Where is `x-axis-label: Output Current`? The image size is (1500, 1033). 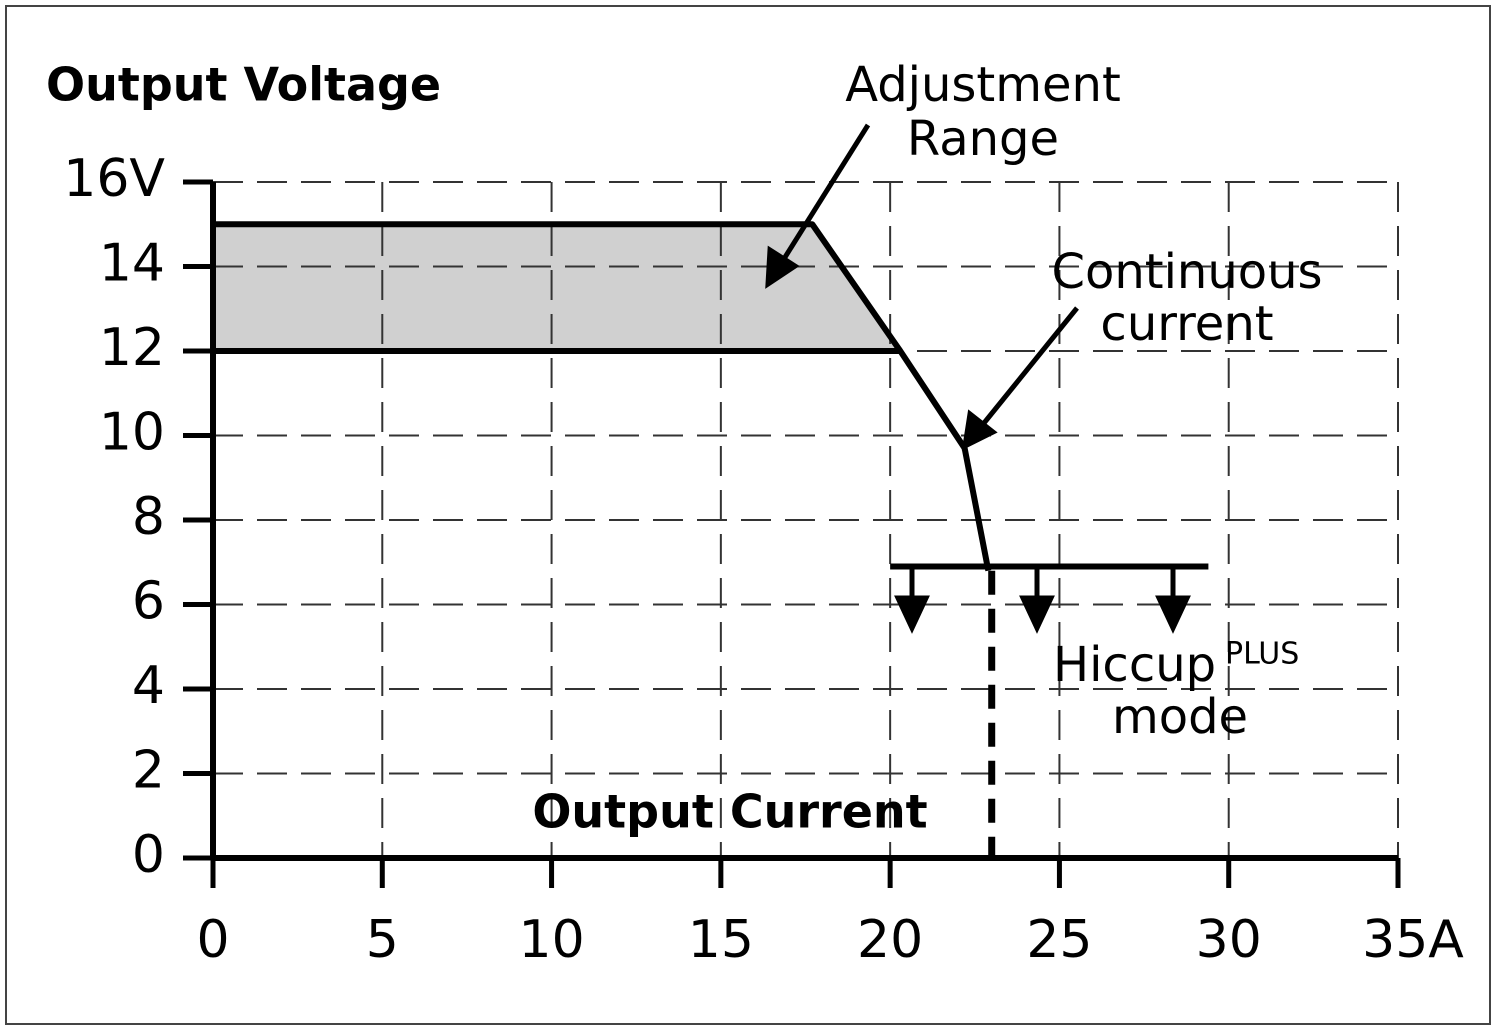
x-axis-label: Output Current is located at coordinates (729, 812).